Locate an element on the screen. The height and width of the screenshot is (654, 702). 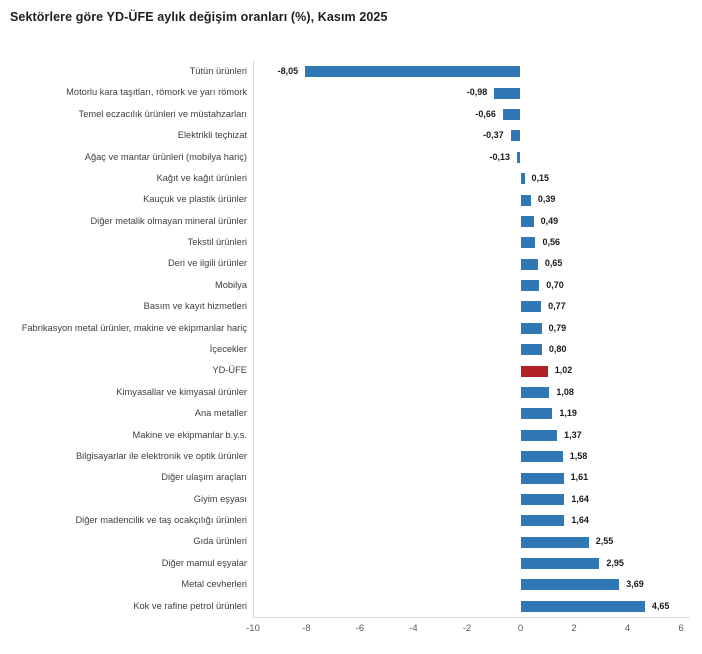
value-label: -8,05 is located at coordinates (288, 71).